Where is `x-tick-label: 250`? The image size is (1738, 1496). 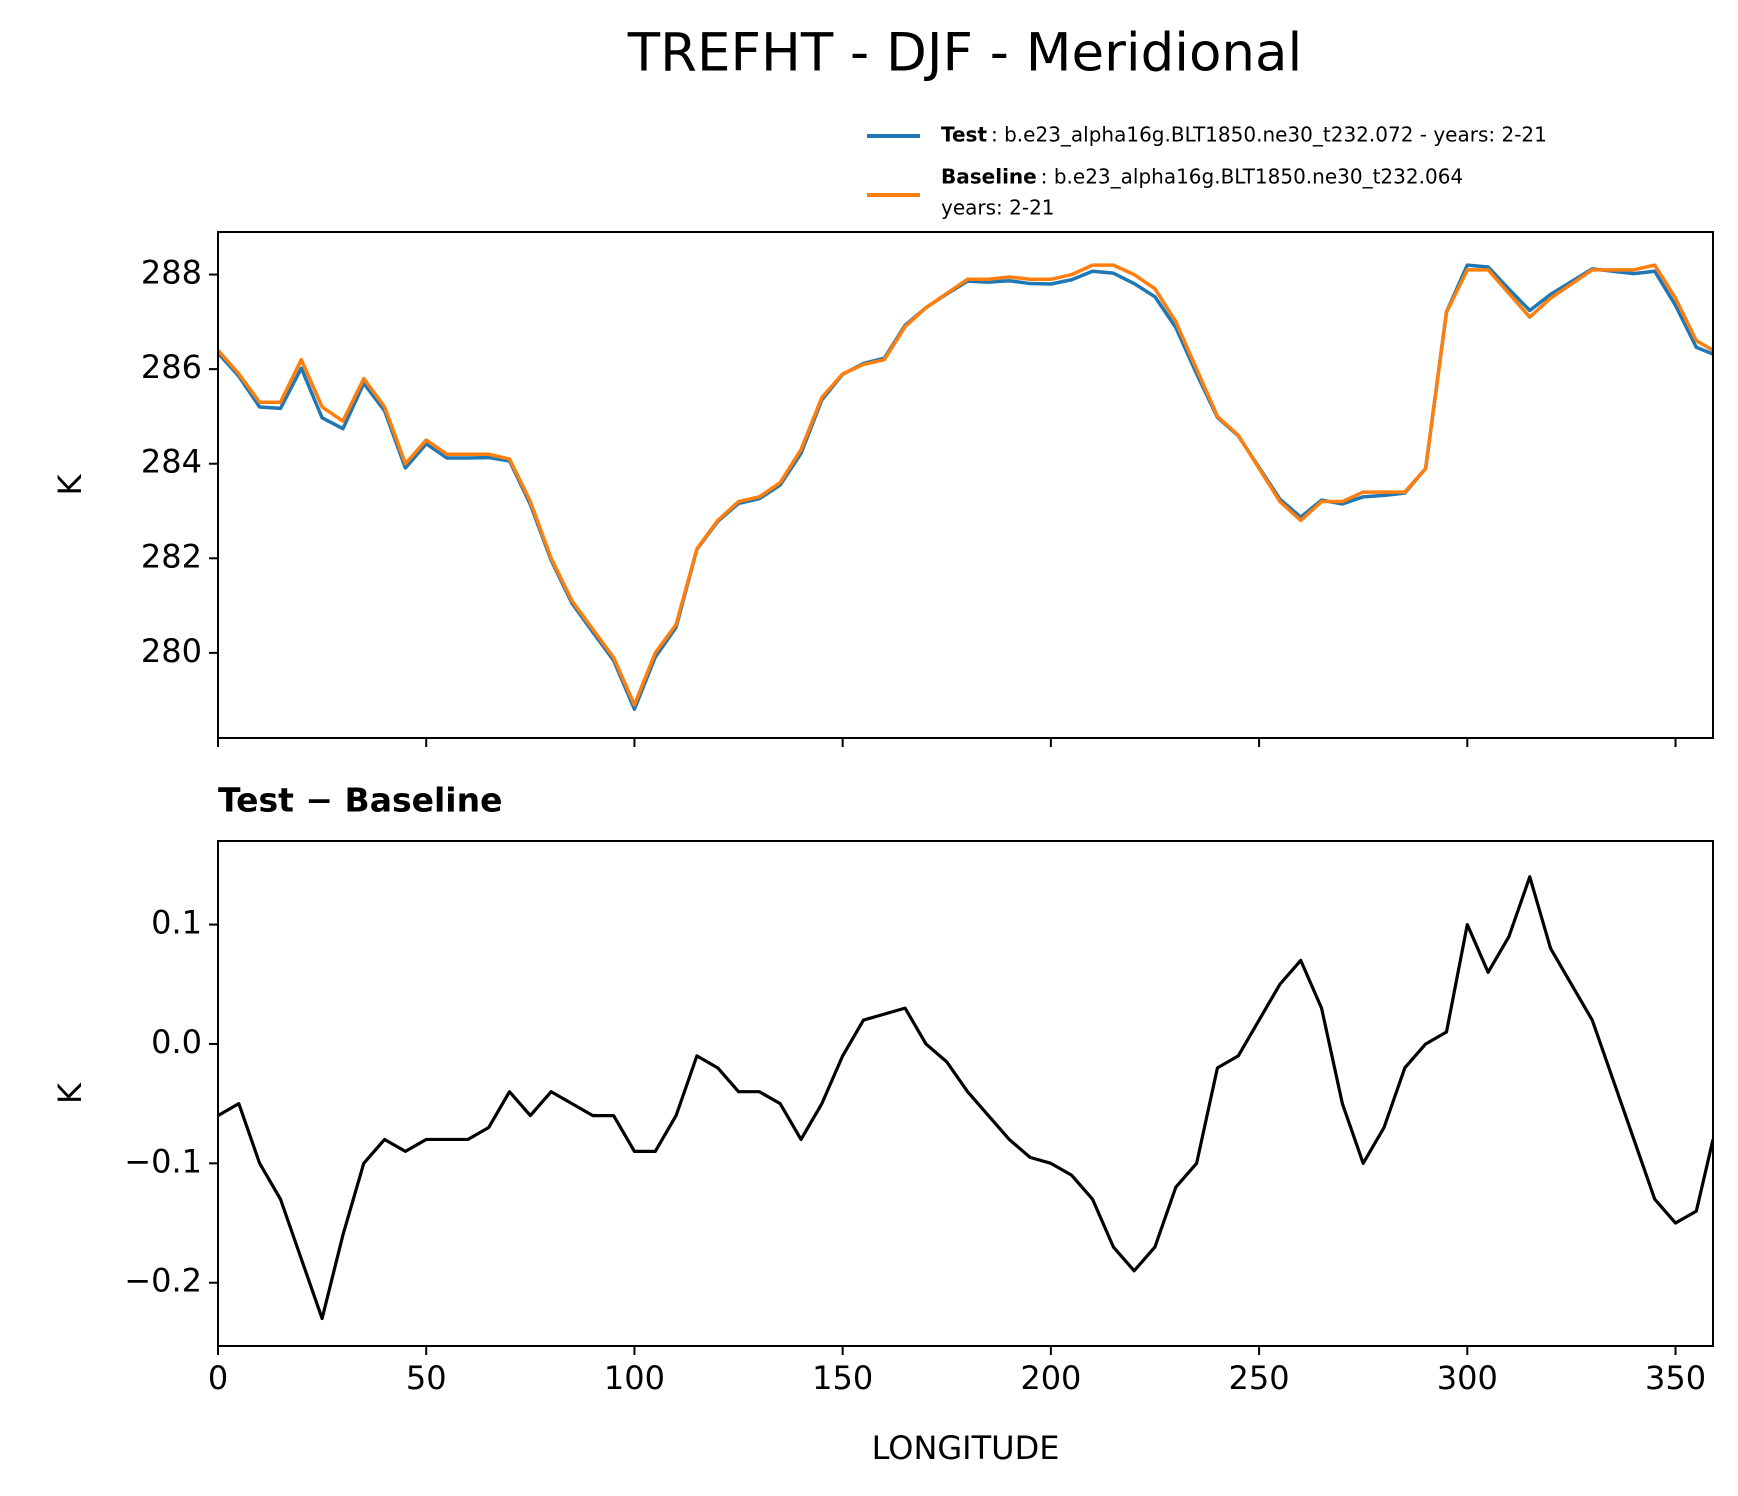 x-tick-label: 250 is located at coordinates (1259, 1378).